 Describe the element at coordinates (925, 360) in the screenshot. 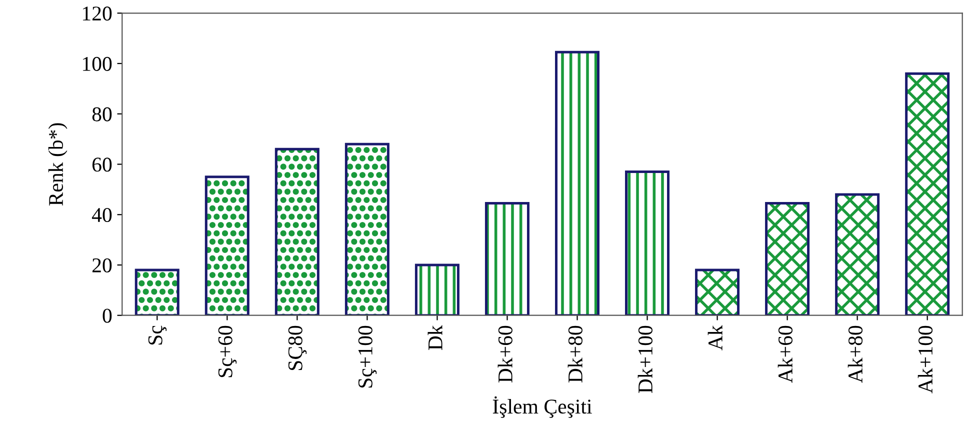

I see `x-tick-label: Ak+100` at that location.